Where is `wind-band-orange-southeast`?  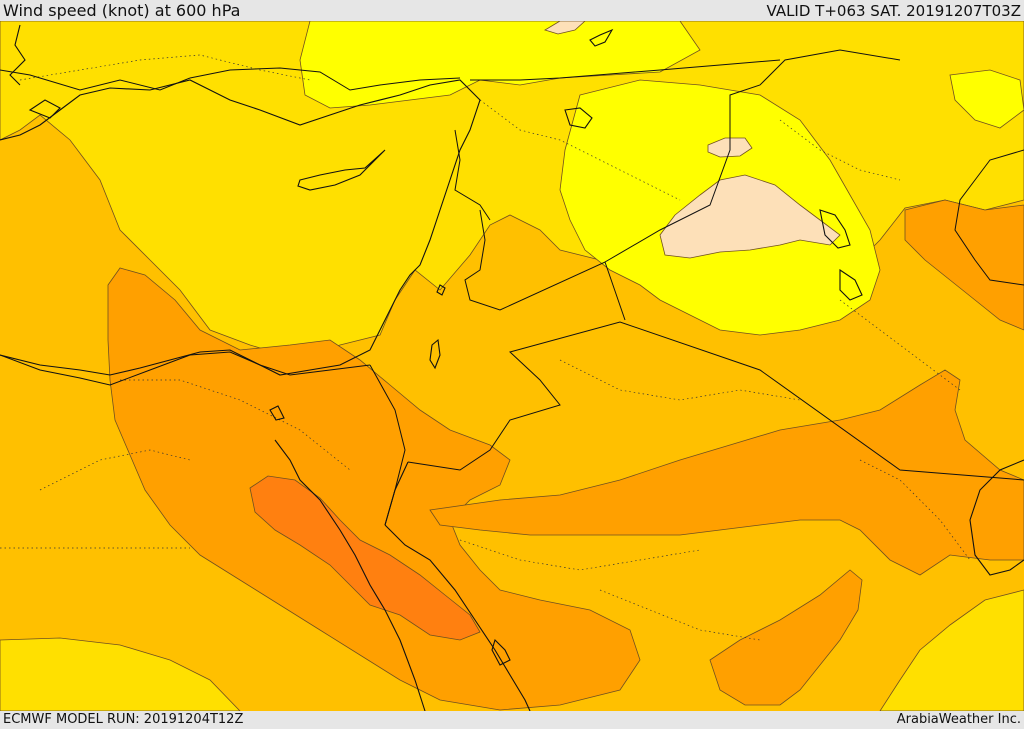
wind-band-orange-southeast is located at coordinates (786, 637).